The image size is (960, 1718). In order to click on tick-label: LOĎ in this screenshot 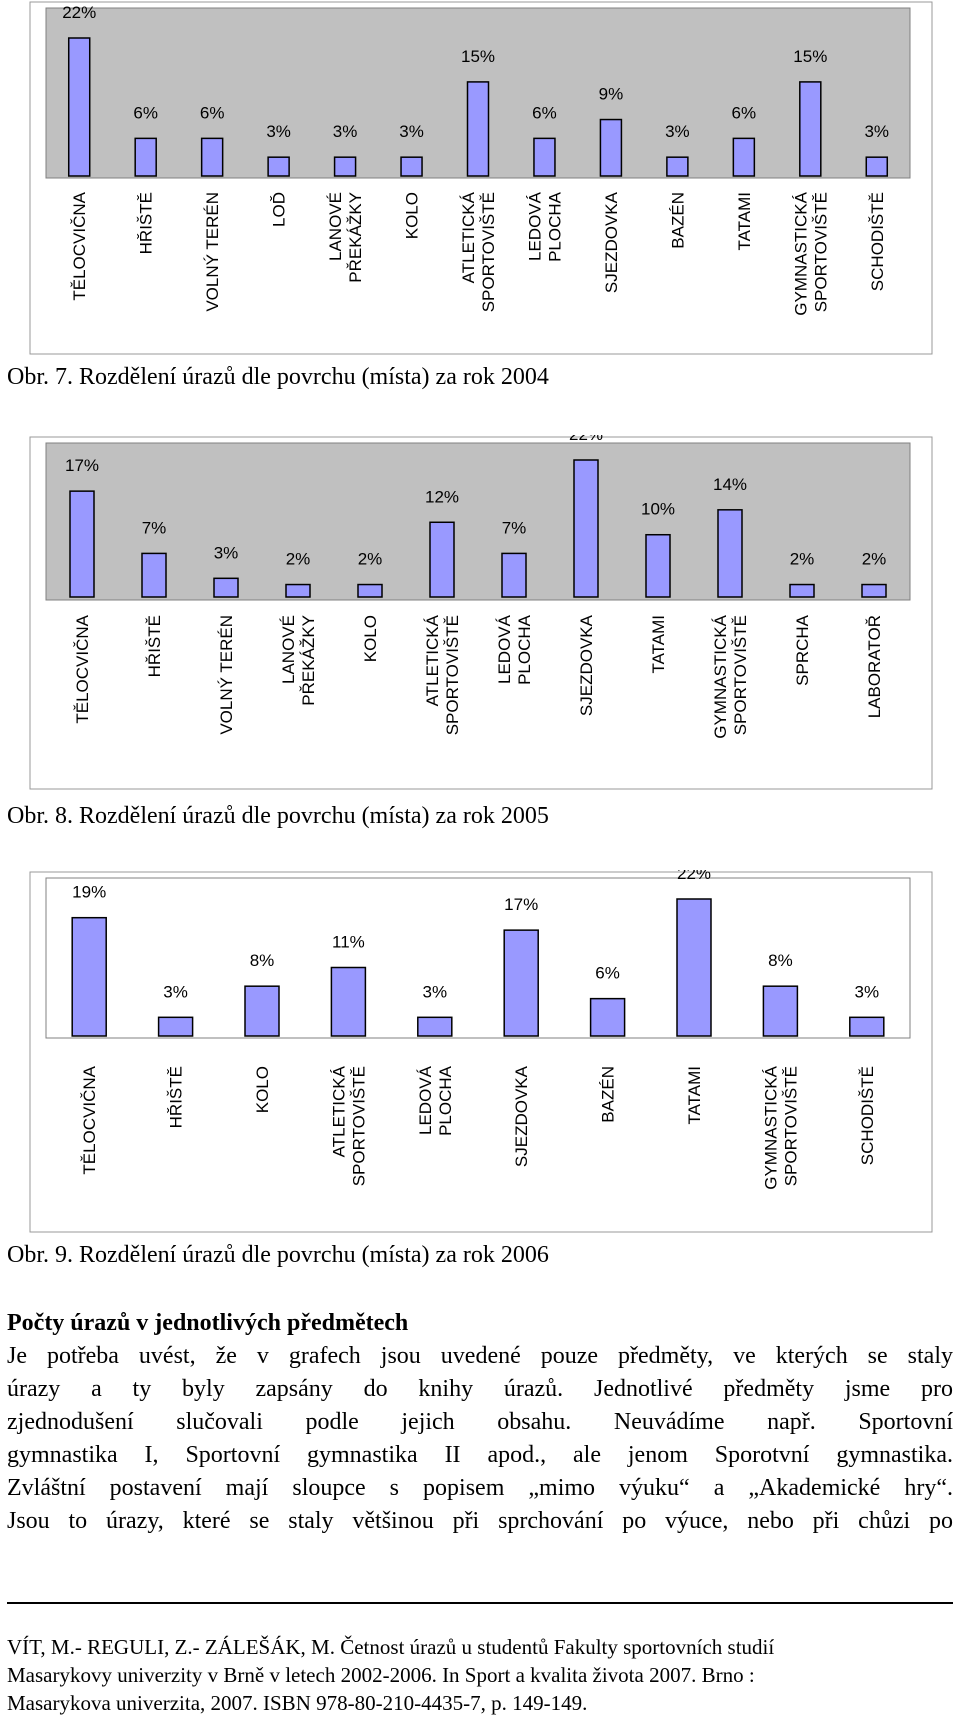, I will do `click(279, 209)`.